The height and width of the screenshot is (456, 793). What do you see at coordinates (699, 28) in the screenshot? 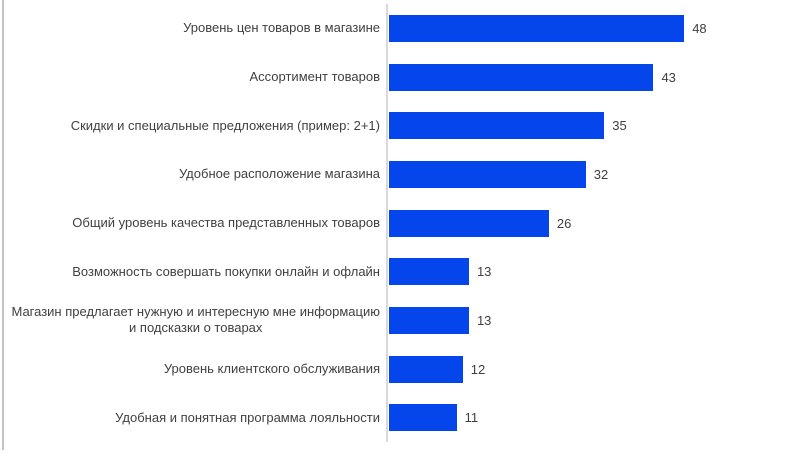
I see `value-label: 48` at bounding box center [699, 28].